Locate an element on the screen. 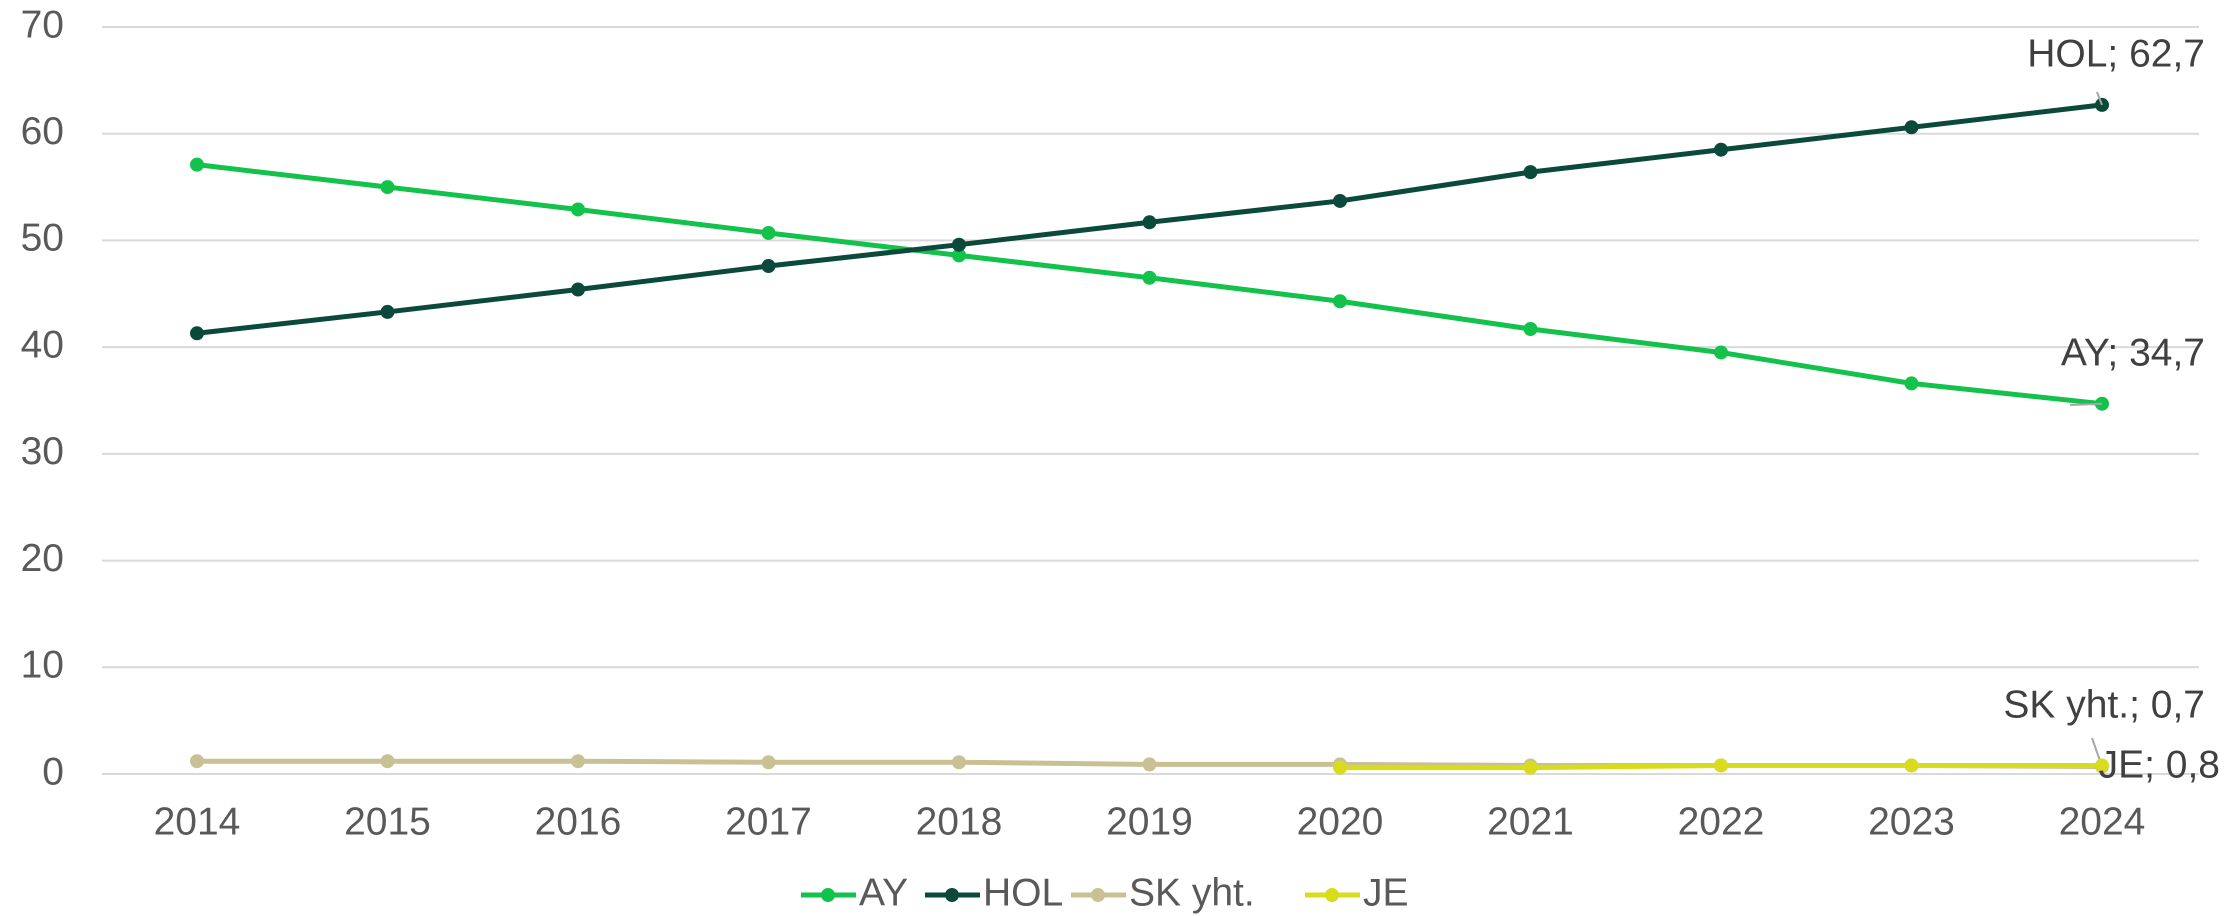 The width and height of the screenshot is (2227, 916). x-tick-label: 2023 is located at coordinates (1911, 821).